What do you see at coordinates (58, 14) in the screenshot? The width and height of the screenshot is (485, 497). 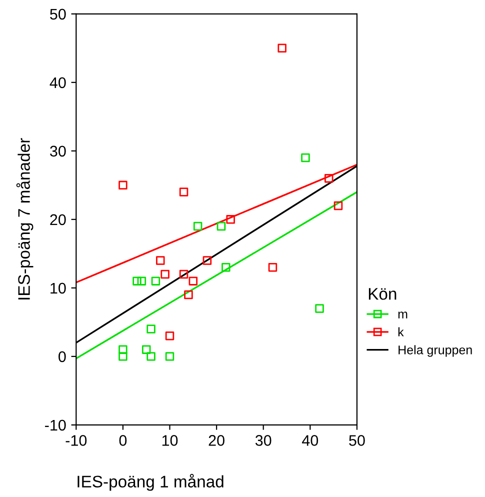 I see `y-tick-label: 50` at bounding box center [58, 14].